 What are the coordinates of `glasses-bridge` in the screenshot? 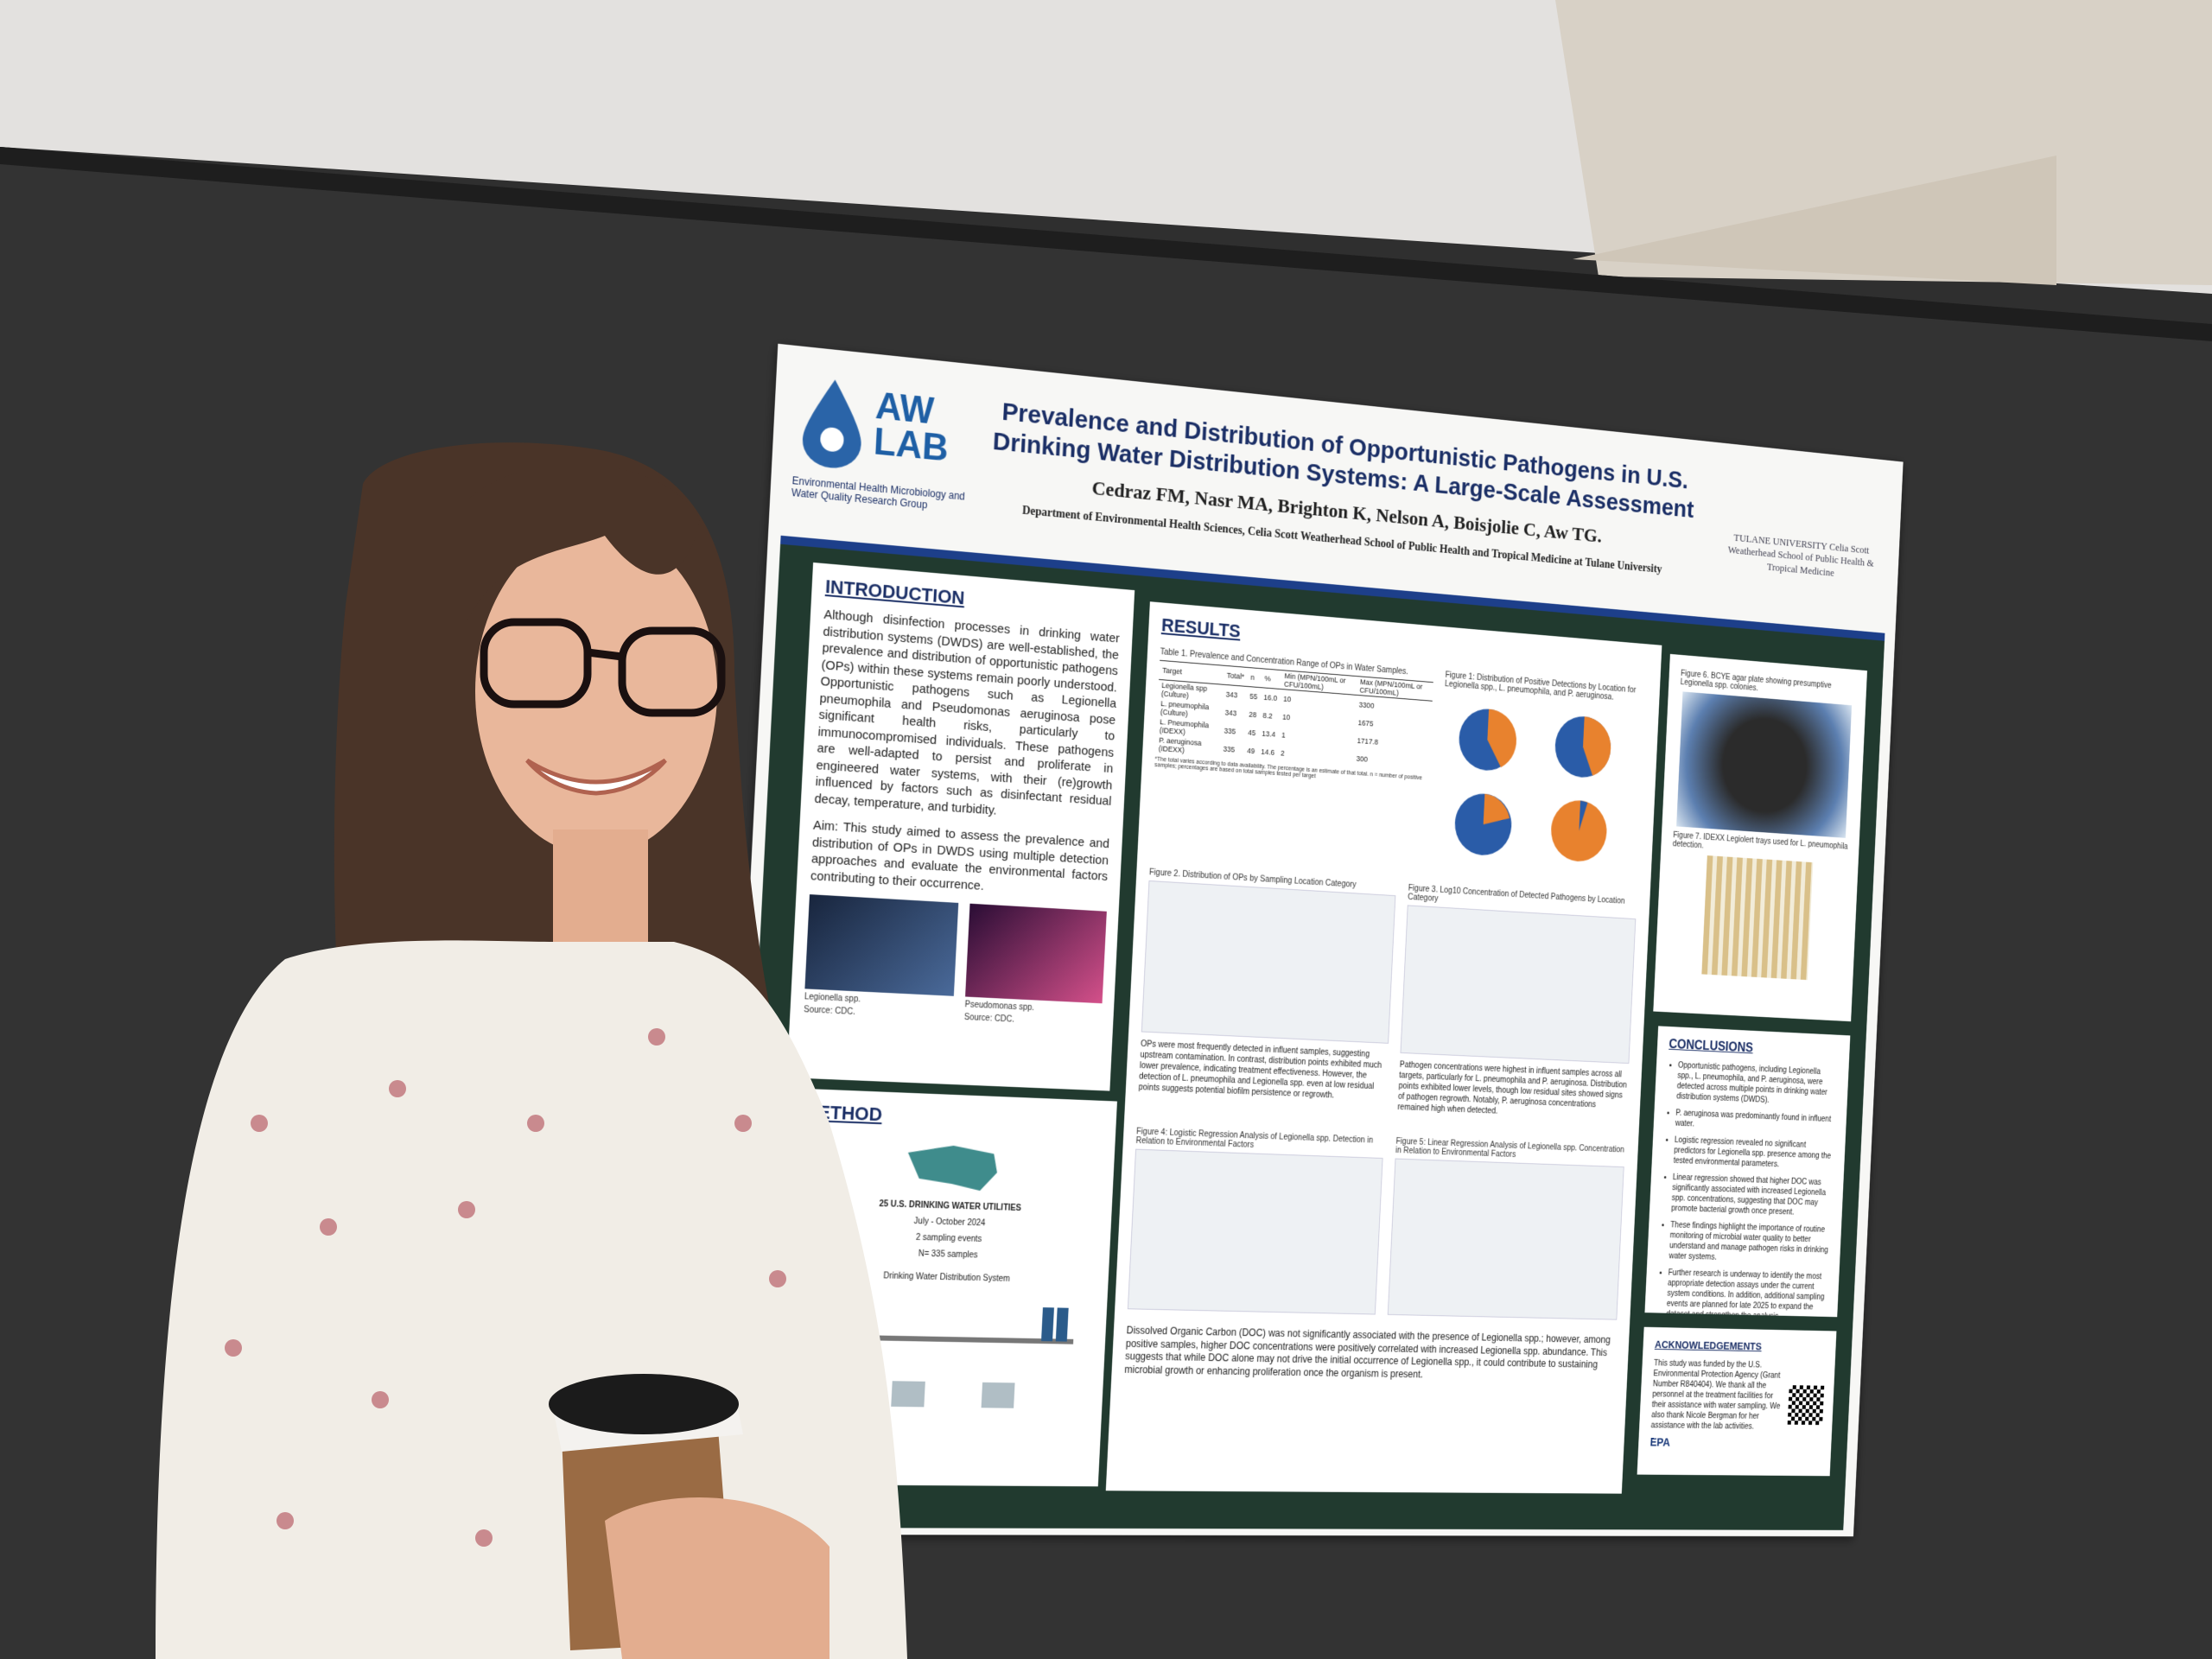 It's located at (605, 654).